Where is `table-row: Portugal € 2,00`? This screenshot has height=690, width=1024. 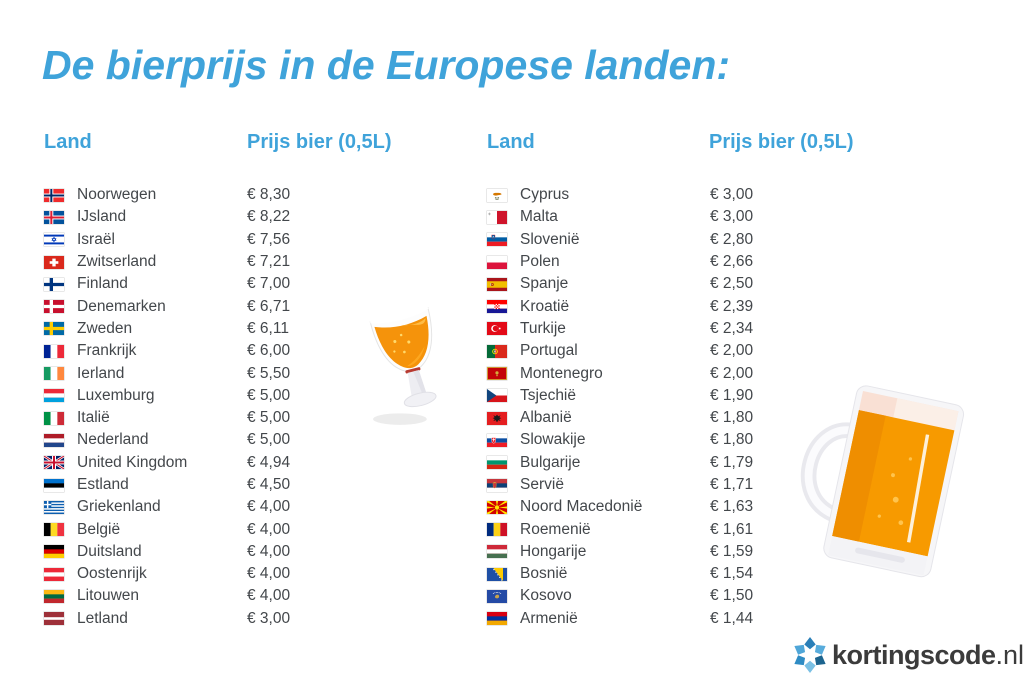
table-row: Portugal € 2,00 is located at coordinates (620, 351).